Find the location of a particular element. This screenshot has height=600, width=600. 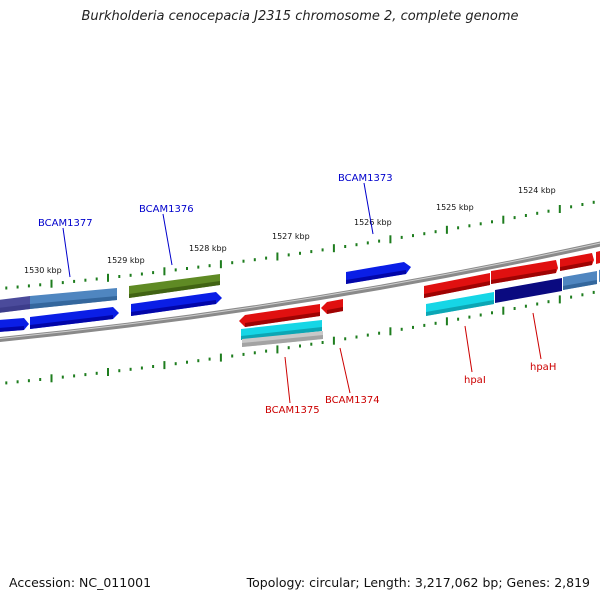

kbp-label-1528: 1528 kbp is located at coordinates (208, 248).